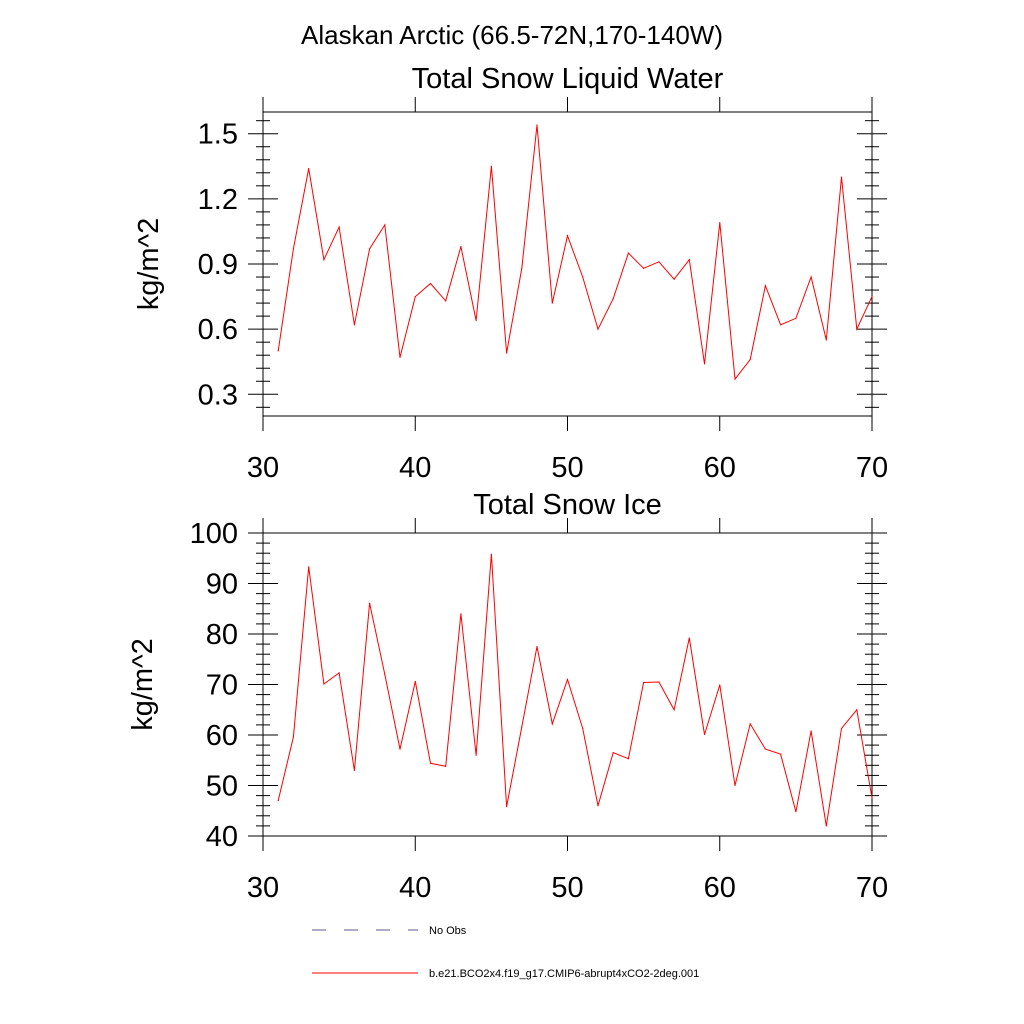 The height and width of the screenshot is (1024, 1024). Describe the element at coordinates (567, 505) in the screenshot. I see `plot-title: Total Snow Ice` at that location.